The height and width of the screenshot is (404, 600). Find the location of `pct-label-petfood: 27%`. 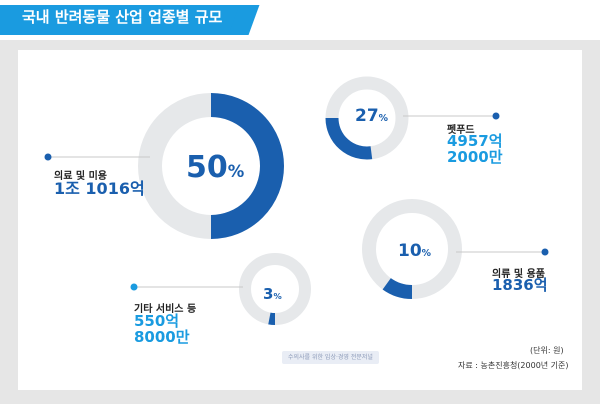

pct-label-petfood: 27% is located at coordinates (372, 116).